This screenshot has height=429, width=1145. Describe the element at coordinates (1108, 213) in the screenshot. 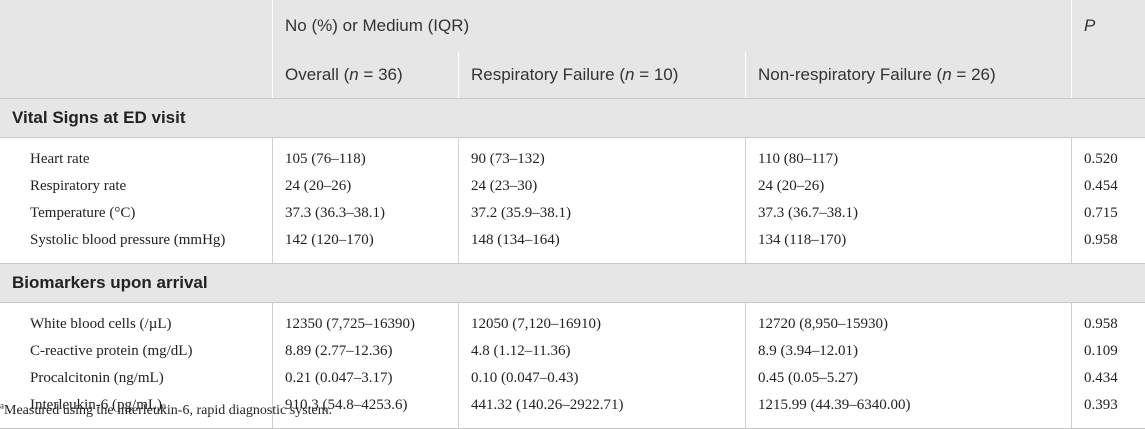

I see `cell-p: 0.715` at that location.